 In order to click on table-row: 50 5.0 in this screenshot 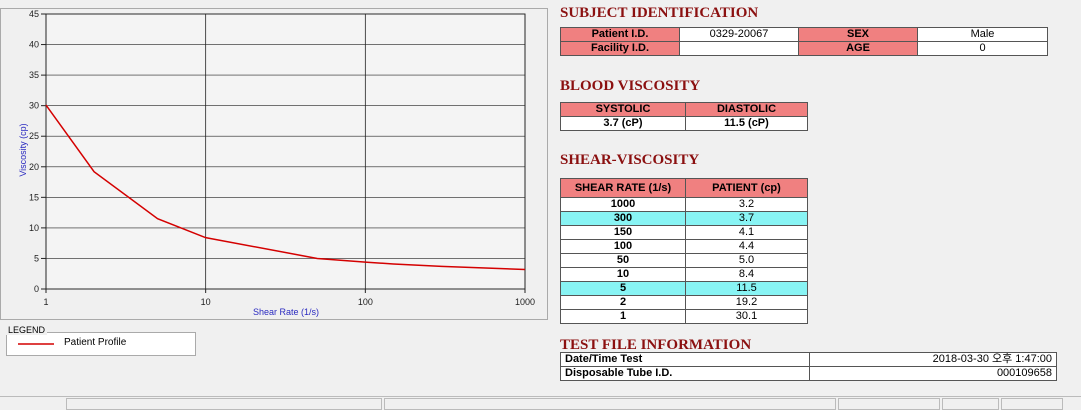, I will do `click(684, 260)`.